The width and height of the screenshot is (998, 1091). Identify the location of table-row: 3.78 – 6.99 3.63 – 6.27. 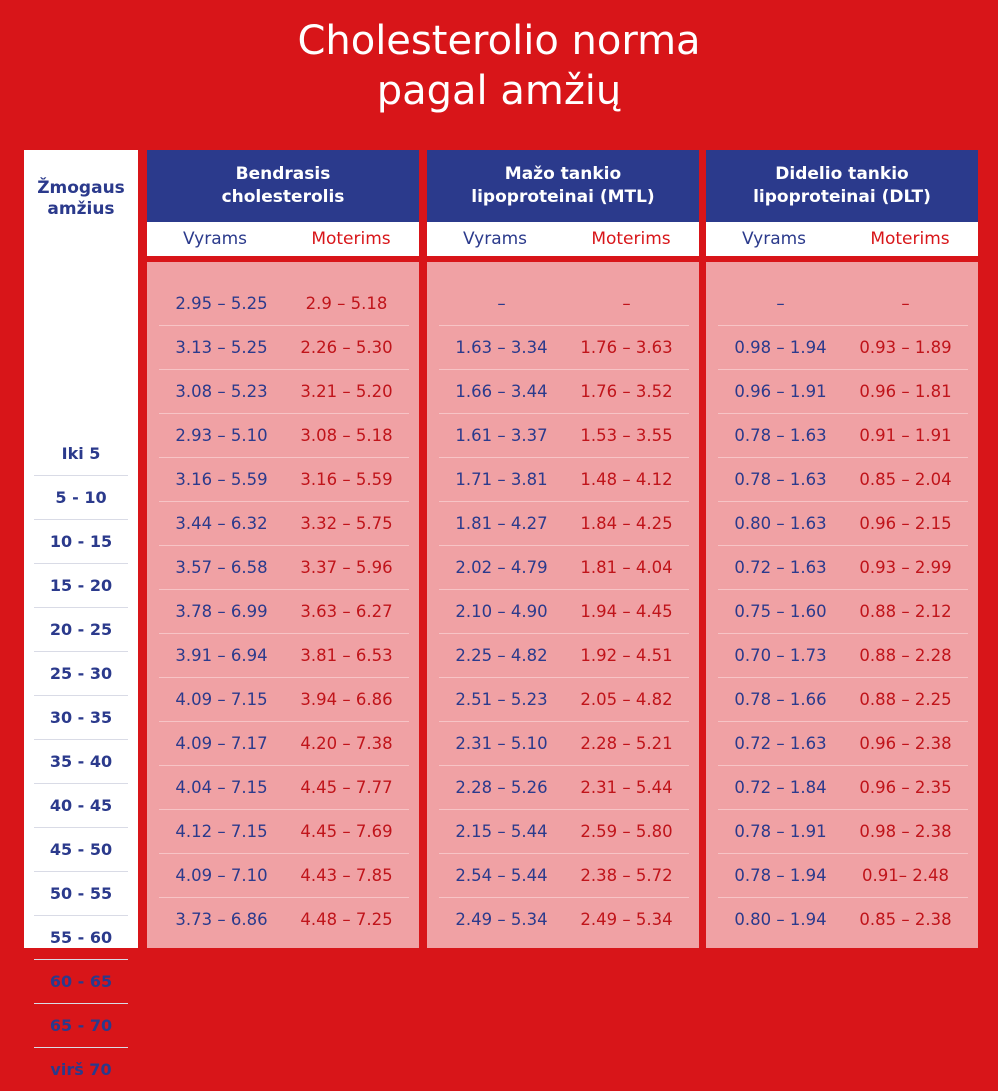
(284, 611).